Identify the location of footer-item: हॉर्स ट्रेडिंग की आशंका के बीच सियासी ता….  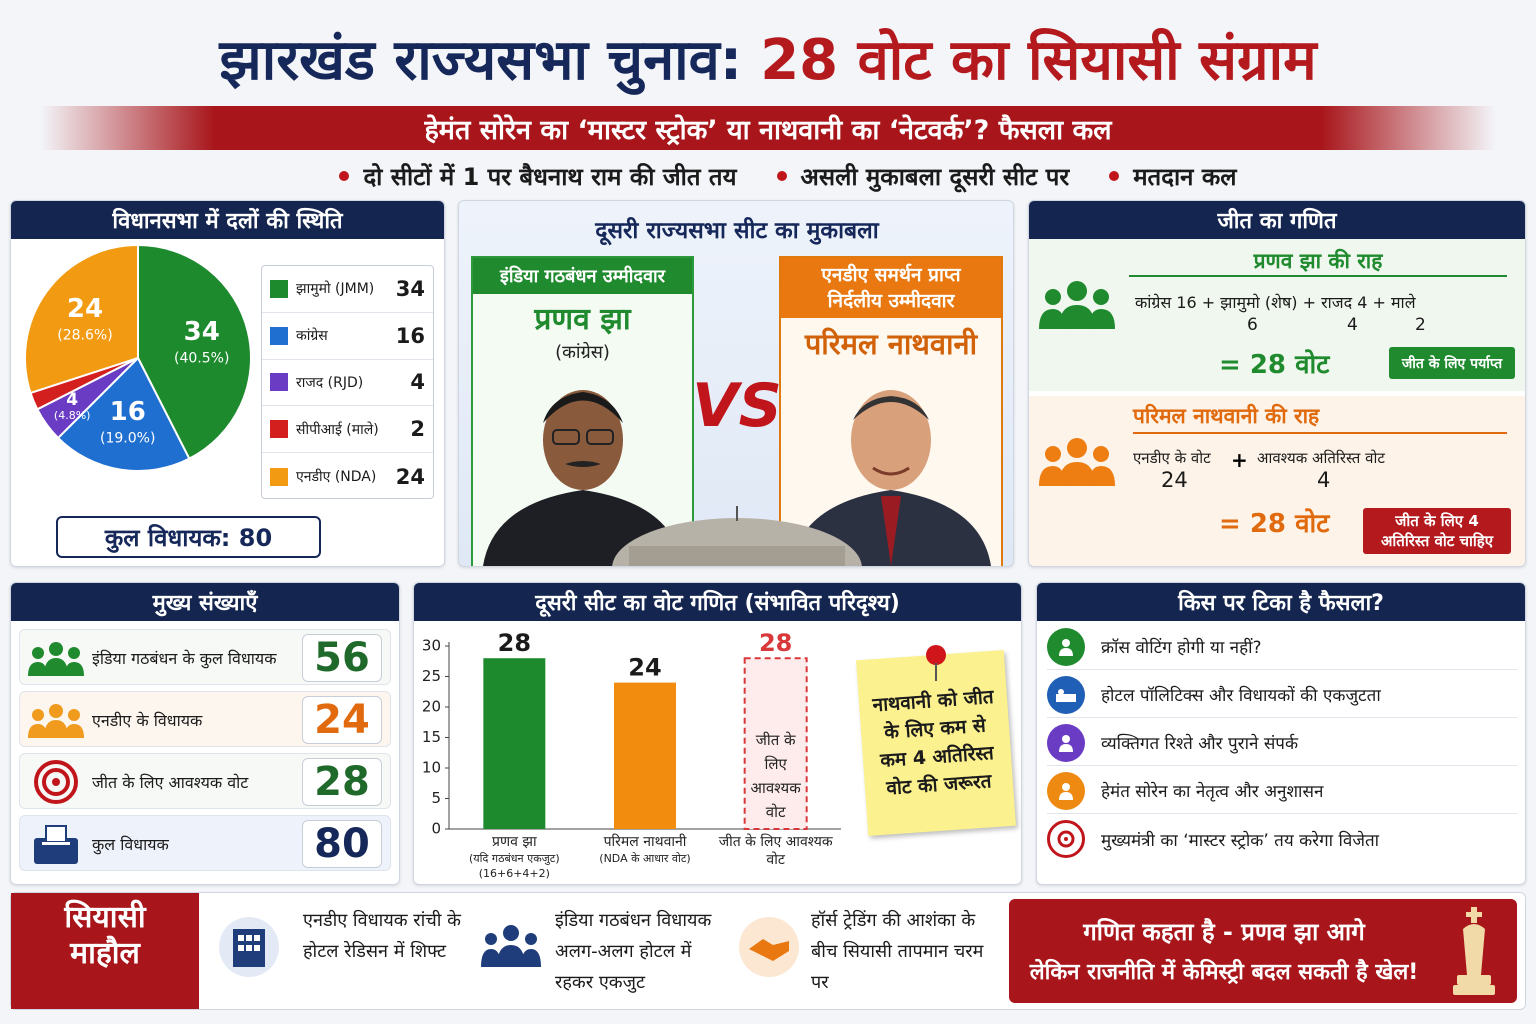
(897, 951).